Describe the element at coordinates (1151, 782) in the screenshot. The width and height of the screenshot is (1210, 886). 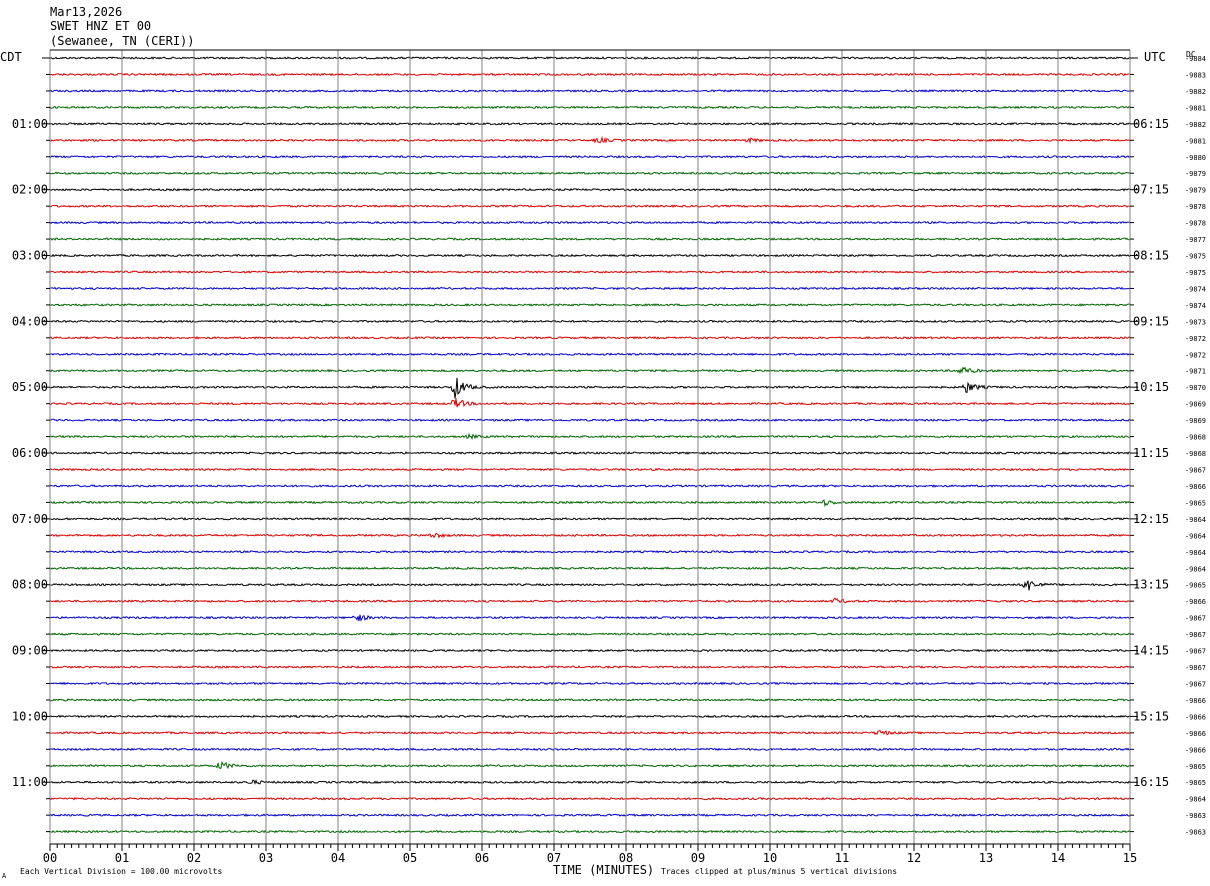
I see `utc-hour-label: 16:15` at that location.